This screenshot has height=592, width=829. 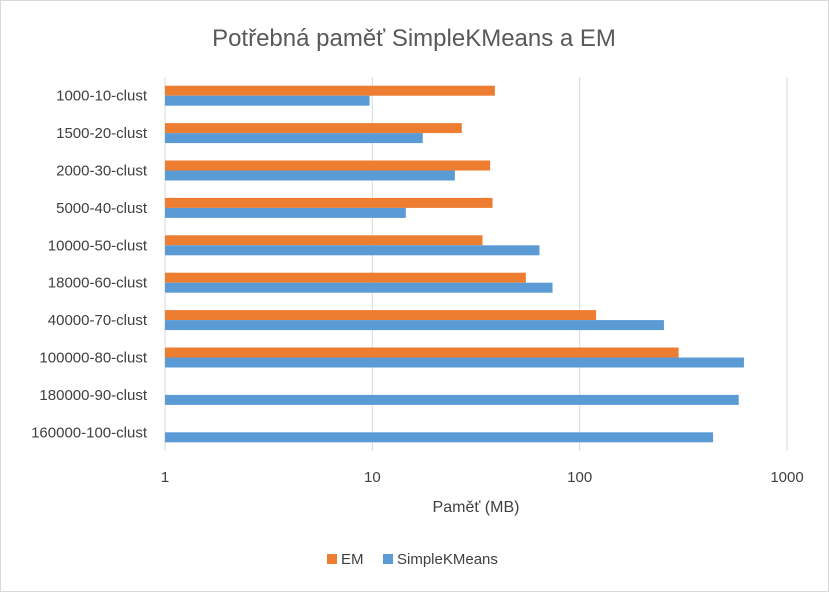 What do you see at coordinates (447, 559) in the screenshot?
I see `legend-label: SimpleKMeans` at bounding box center [447, 559].